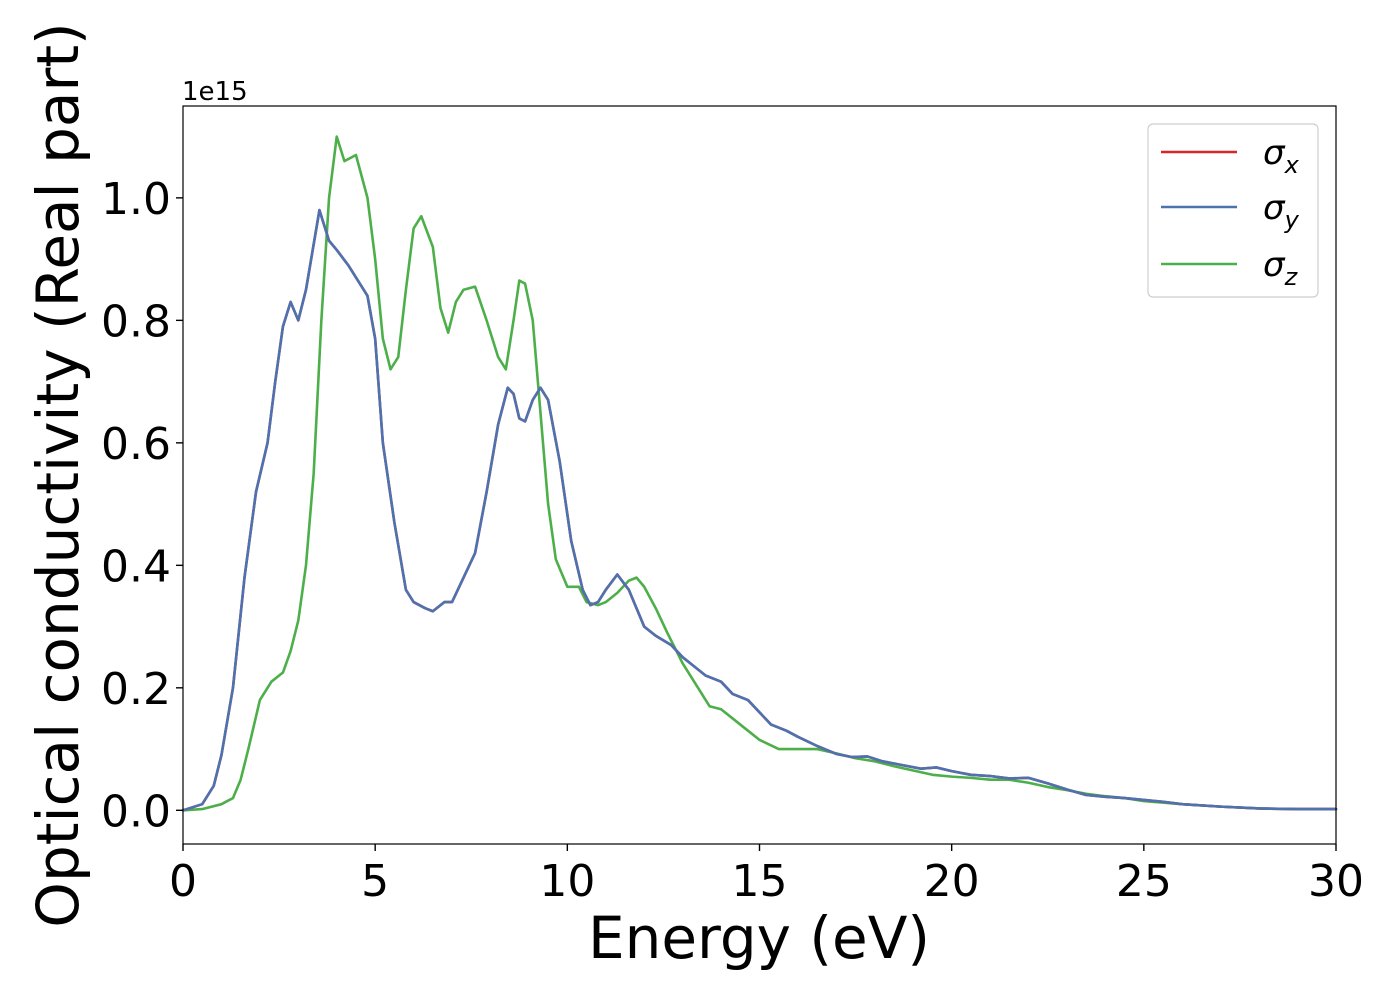 This screenshot has height=1000, width=1400. I want to click on legend-label: σx, so click(1281, 156).